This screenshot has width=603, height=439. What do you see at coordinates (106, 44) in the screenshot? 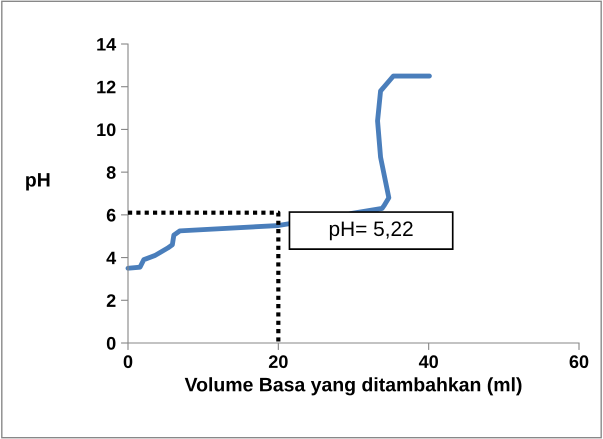
I see `y-tick-label: 14` at bounding box center [106, 44].